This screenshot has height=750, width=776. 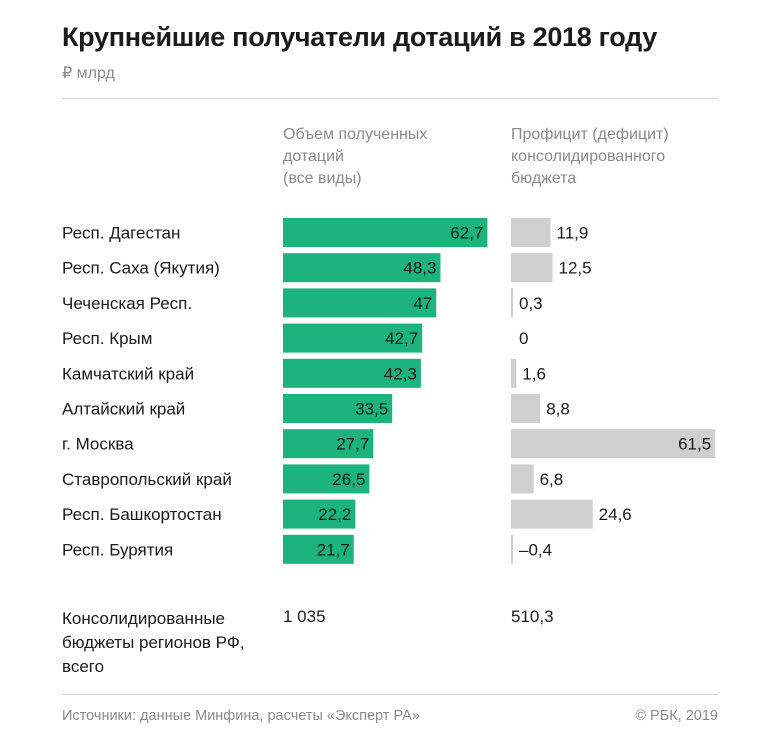 I want to click on unit-label: ₽ млрд, so click(x=88, y=73).